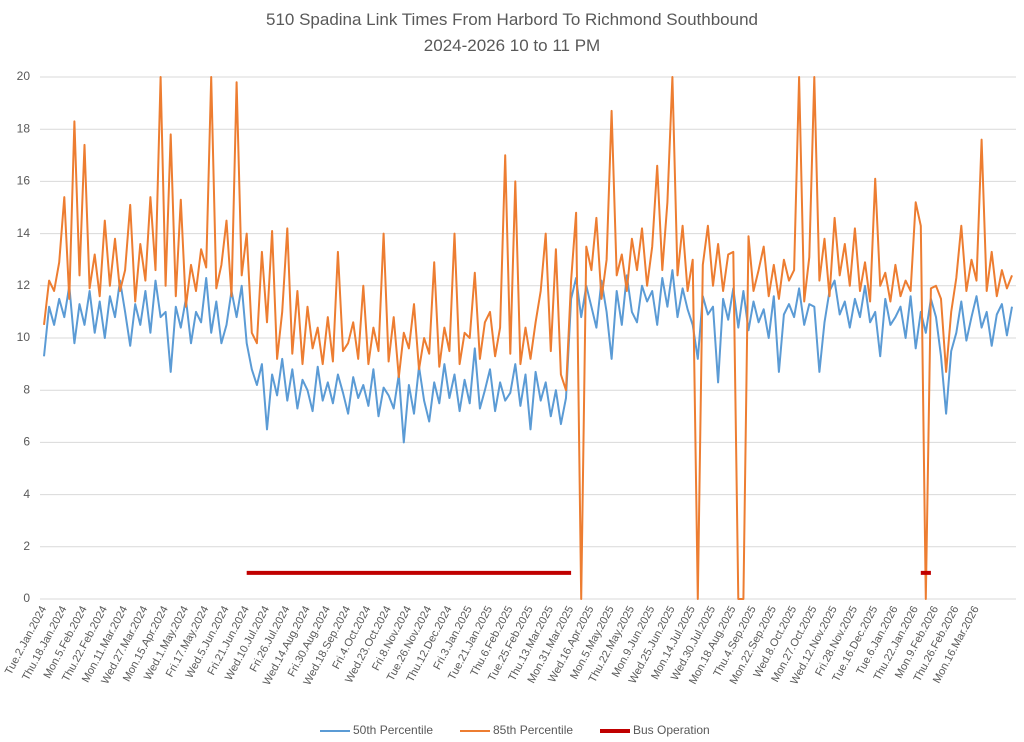  Describe the element at coordinates (24, 76) in the screenshot. I see `y-tick-label: 20` at that location.